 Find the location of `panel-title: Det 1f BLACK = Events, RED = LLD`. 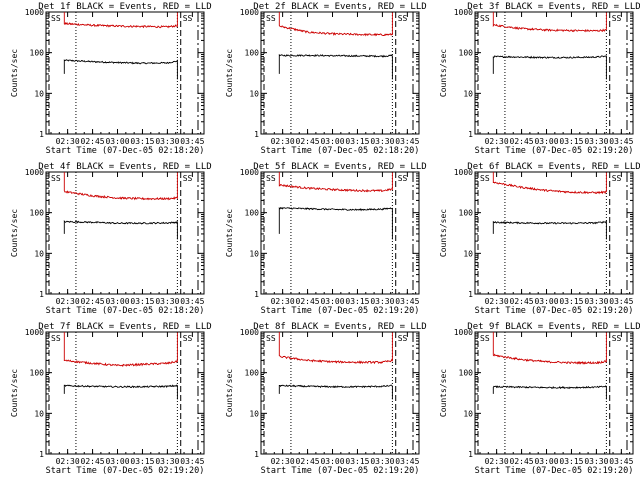

panel-title: Det 1f BLACK = Events, RED = LLD is located at coordinates (124, 7).